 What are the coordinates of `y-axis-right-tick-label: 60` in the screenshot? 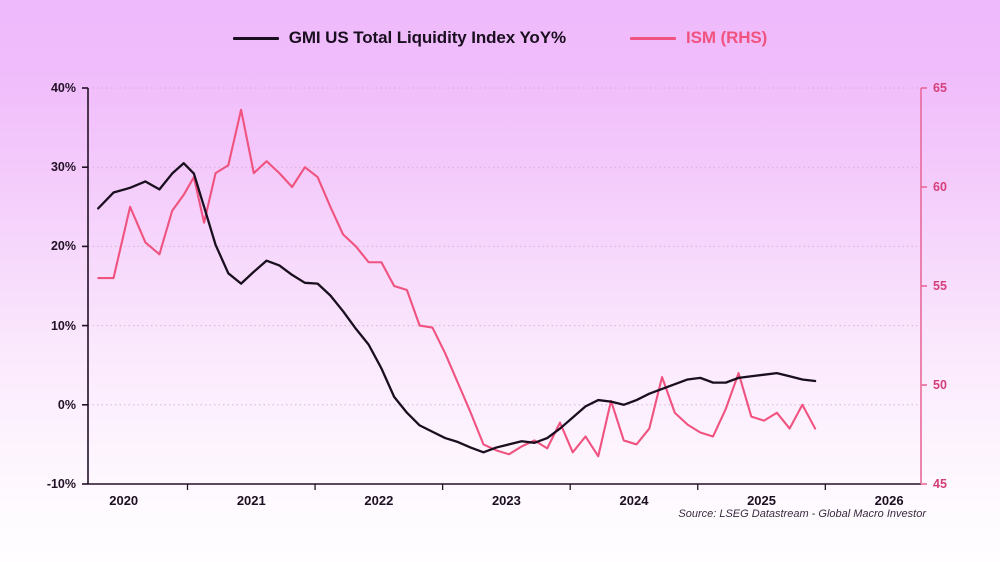 It's located at (940, 187).